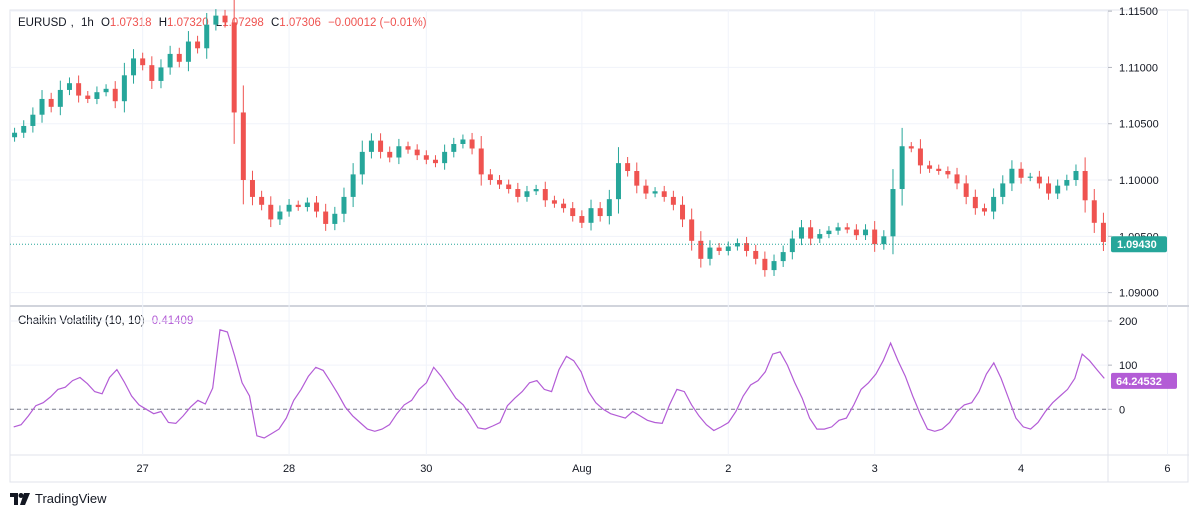 The width and height of the screenshot is (1189, 518). What do you see at coordinates (1139, 382) in the screenshot?
I see `indicator-last-label: 64.24532` at bounding box center [1139, 382].